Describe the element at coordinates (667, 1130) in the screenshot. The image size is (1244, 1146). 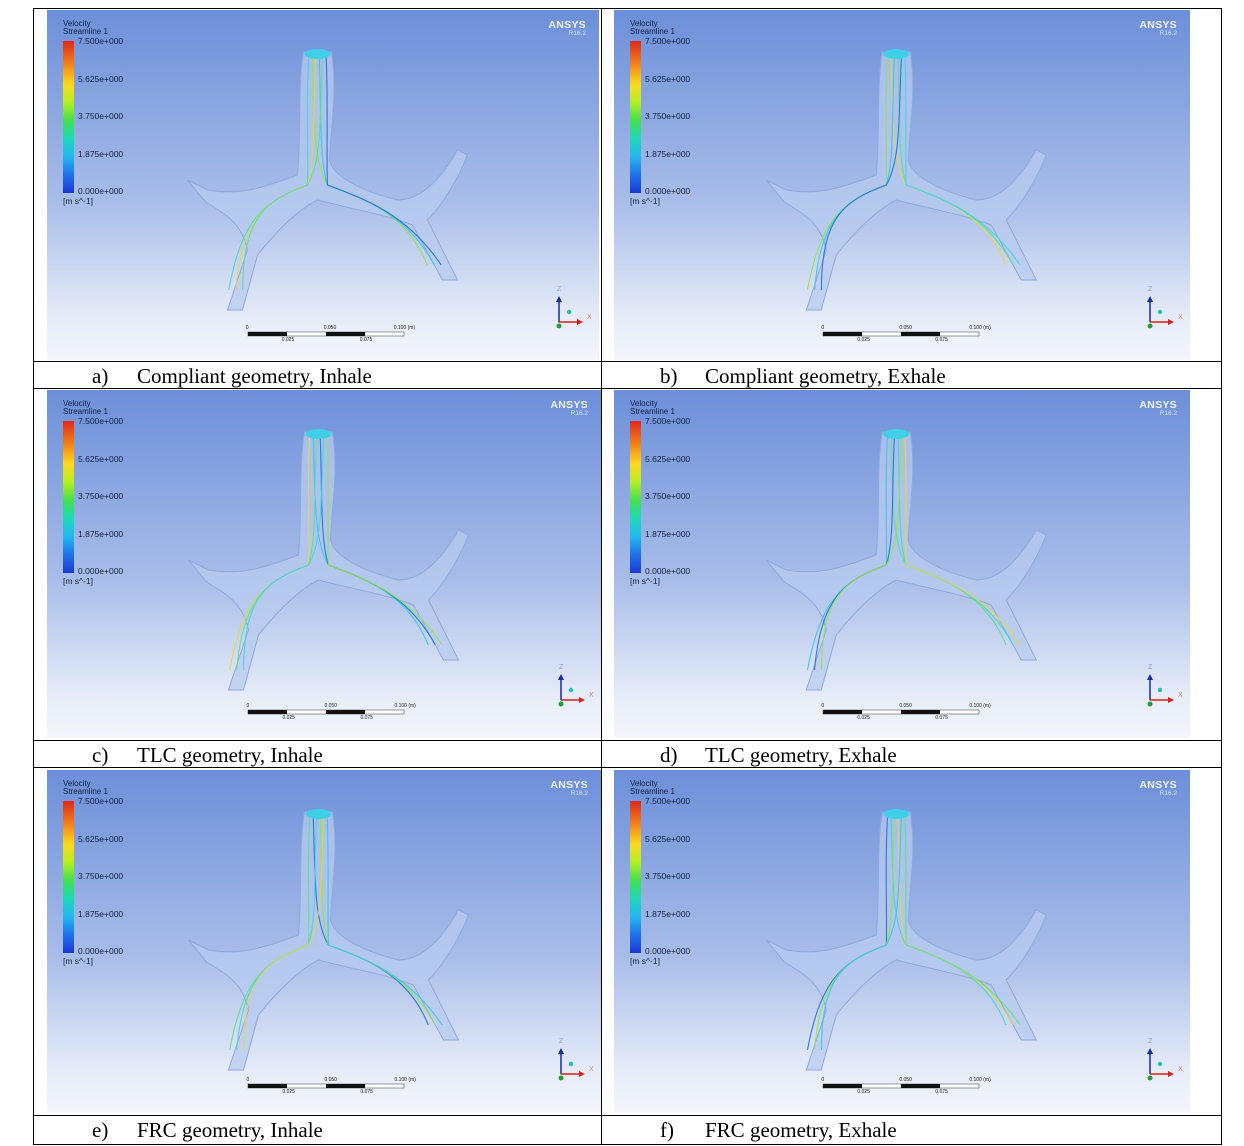
I see `caption-letter: f)` at that location.